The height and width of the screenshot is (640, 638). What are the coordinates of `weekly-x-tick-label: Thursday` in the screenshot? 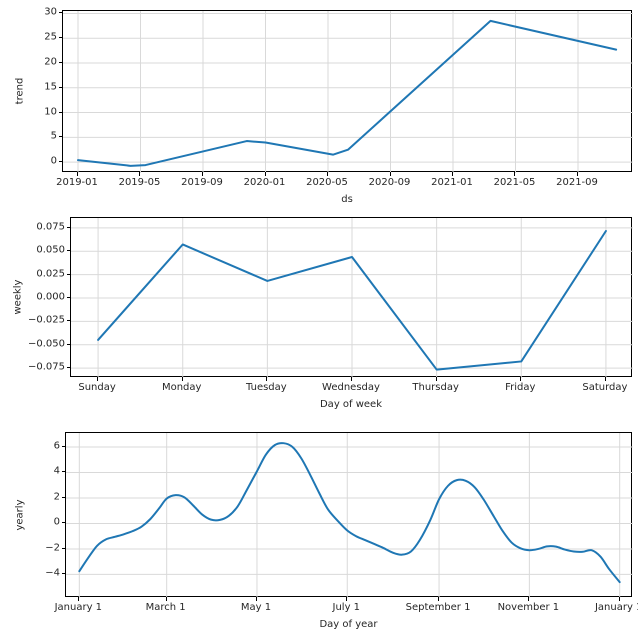 It's located at (435, 387).